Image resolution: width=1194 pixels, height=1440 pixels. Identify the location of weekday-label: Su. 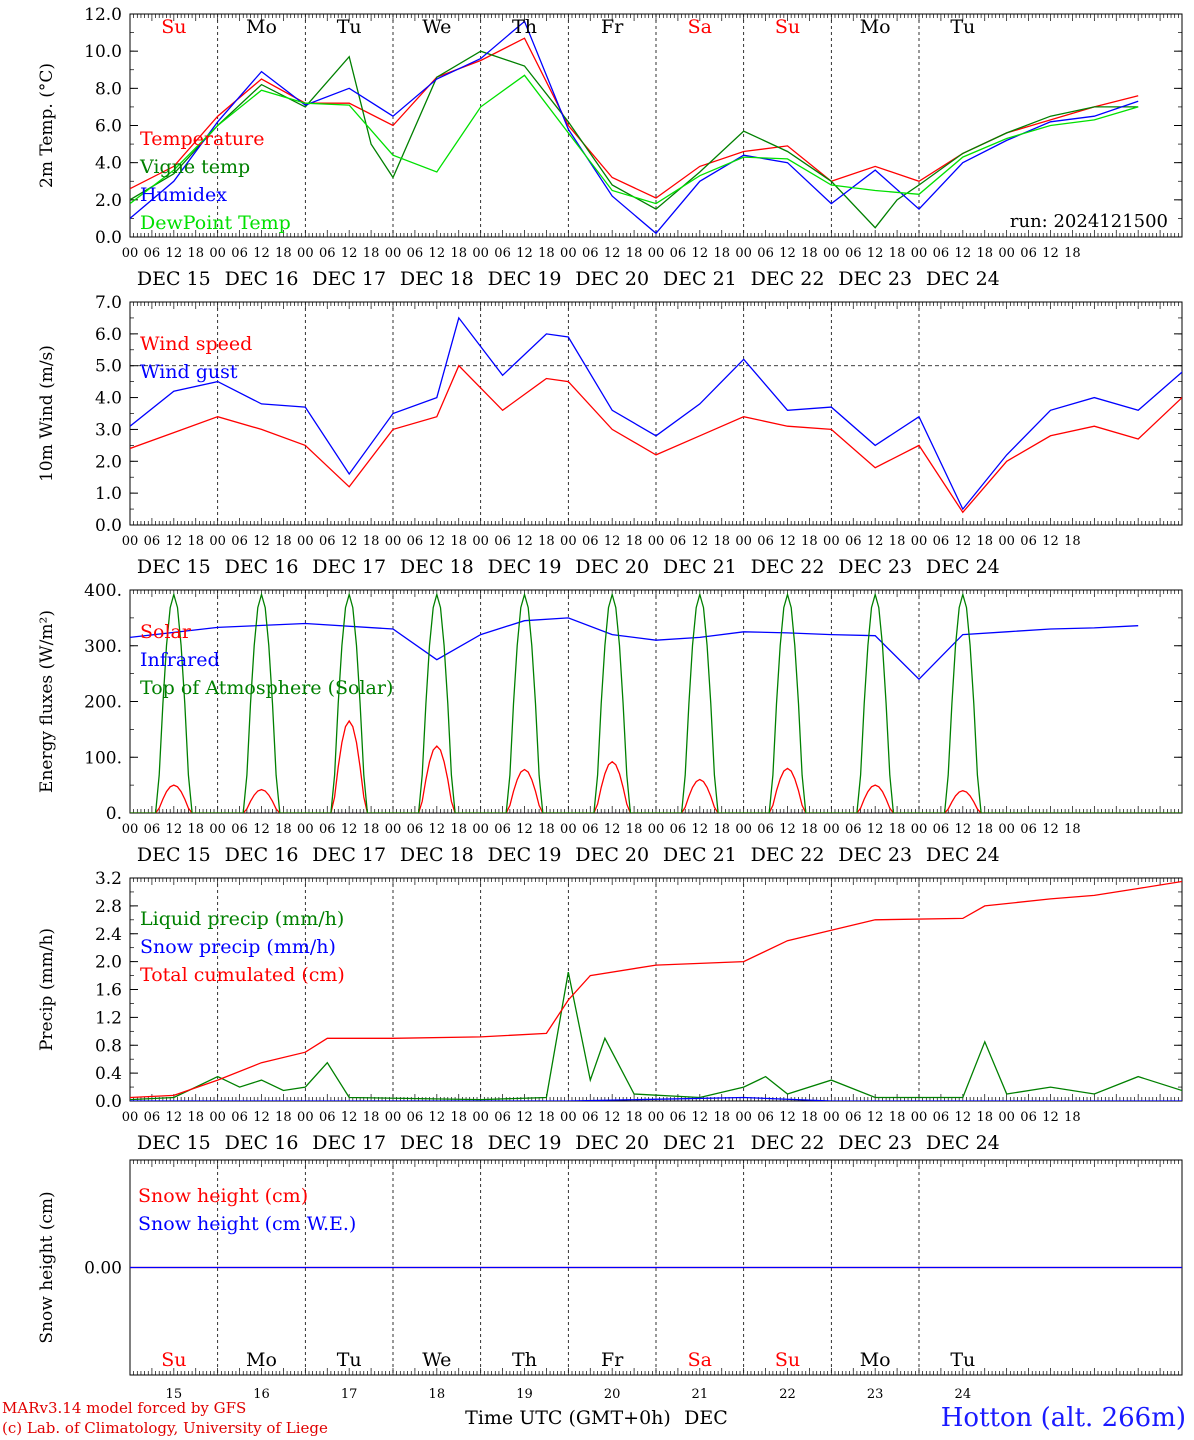
(173, 27).